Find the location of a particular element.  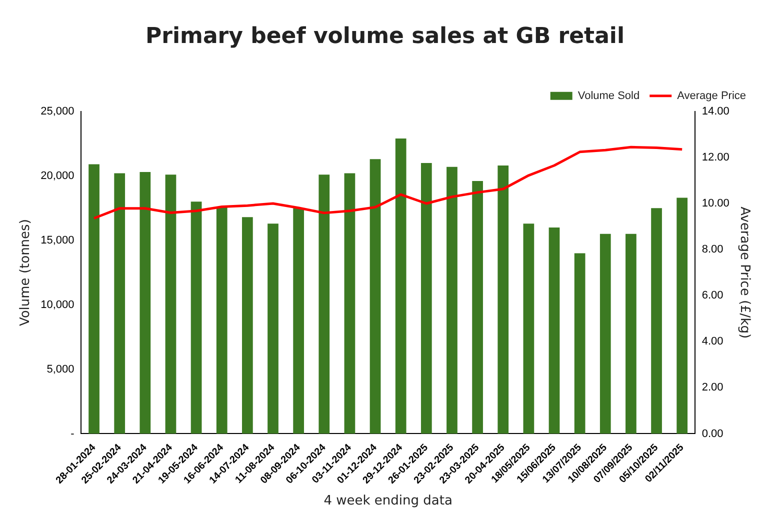

y-axis-title: Volume (tonnes) is located at coordinates (26, 272).